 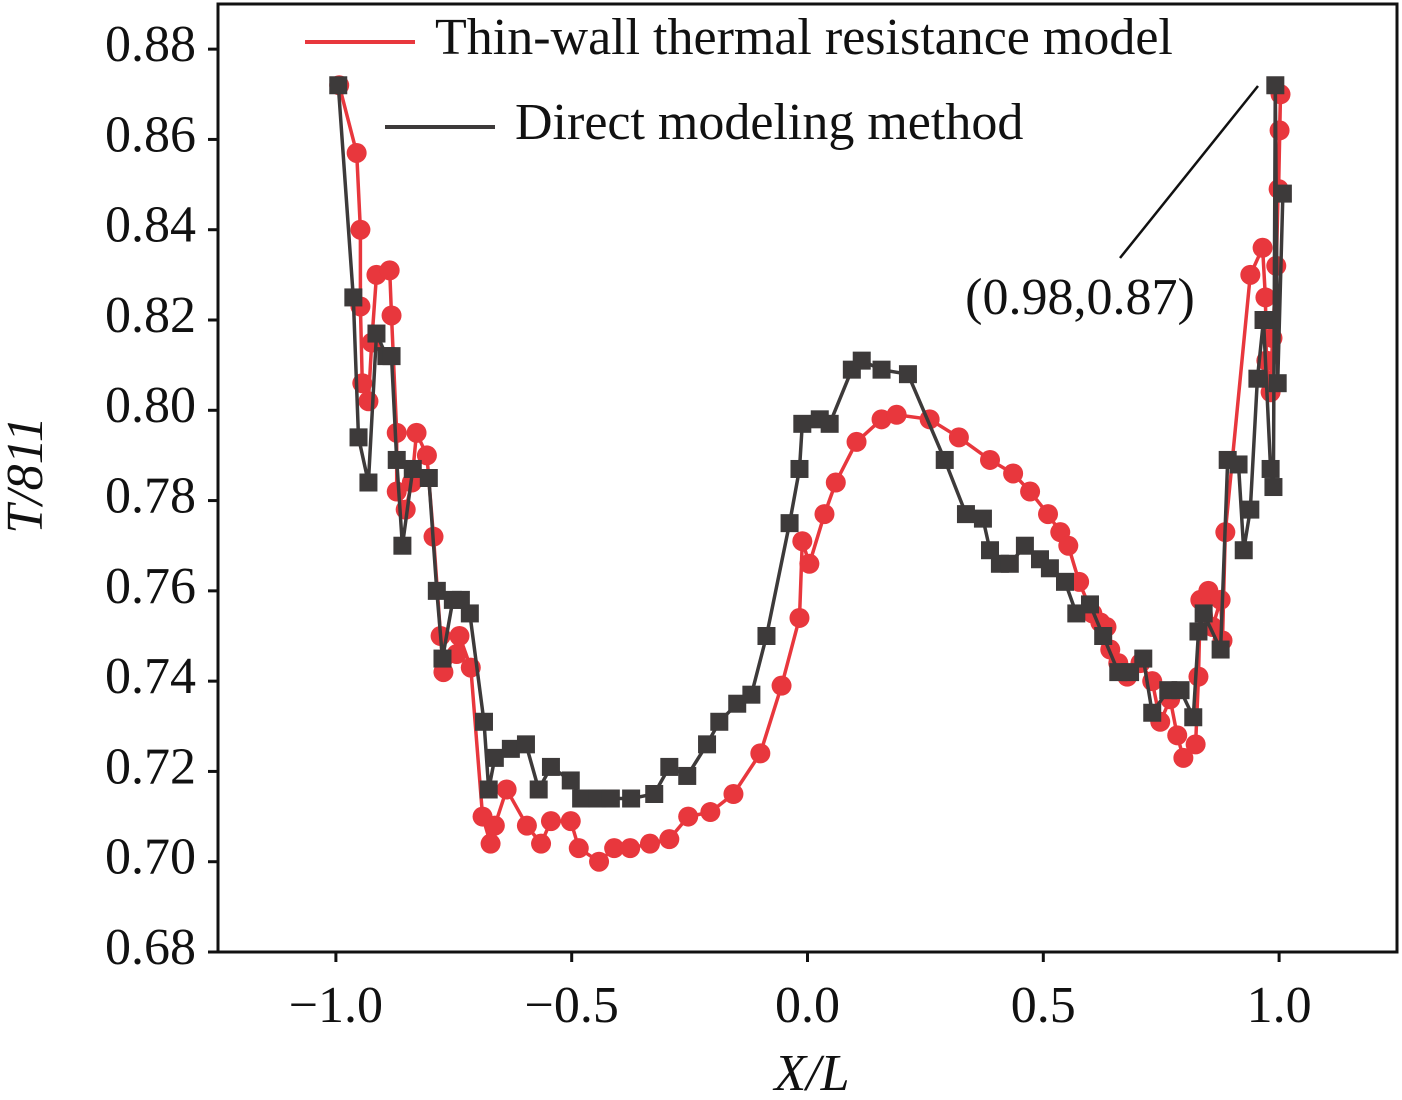 I want to click on y-tick-label: 0.82, so click(x=150, y=315).